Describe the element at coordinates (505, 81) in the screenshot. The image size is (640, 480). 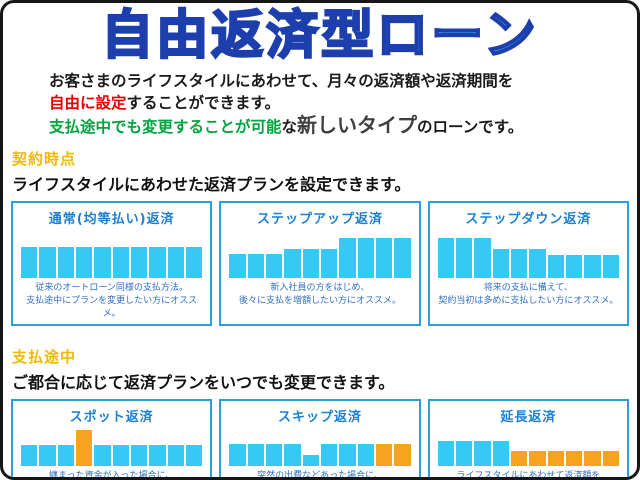
I see `intro-line1-tail: を` at that location.